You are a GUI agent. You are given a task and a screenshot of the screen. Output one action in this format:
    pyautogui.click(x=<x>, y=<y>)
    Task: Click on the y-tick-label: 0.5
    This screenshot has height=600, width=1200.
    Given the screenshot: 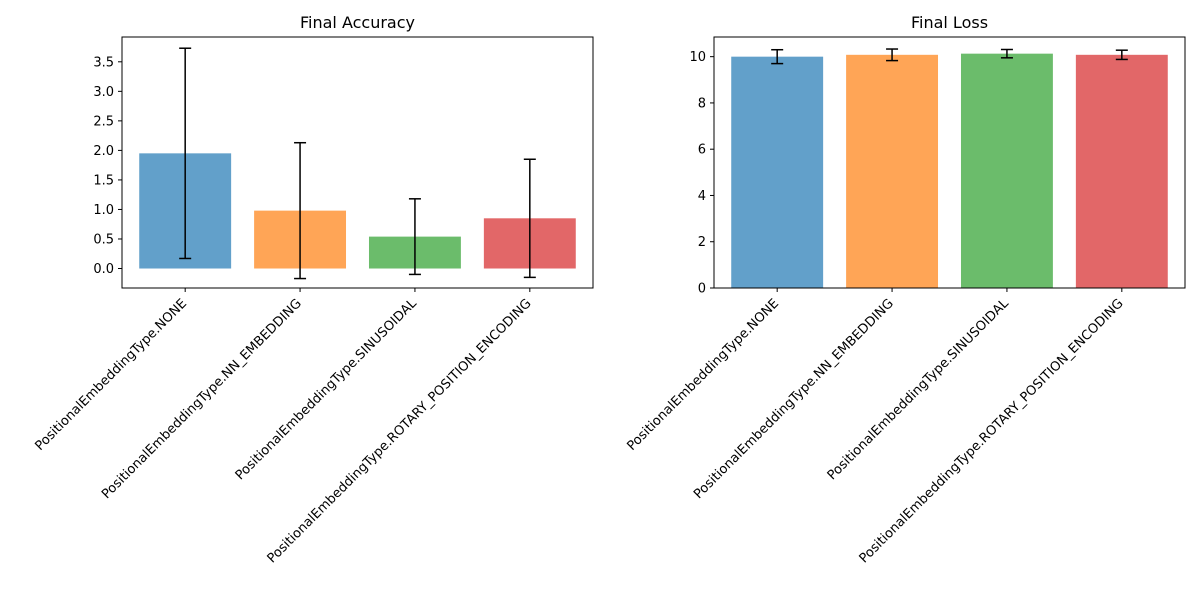 What is the action you would take?
    pyautogui.click(x=103, y=239)
    